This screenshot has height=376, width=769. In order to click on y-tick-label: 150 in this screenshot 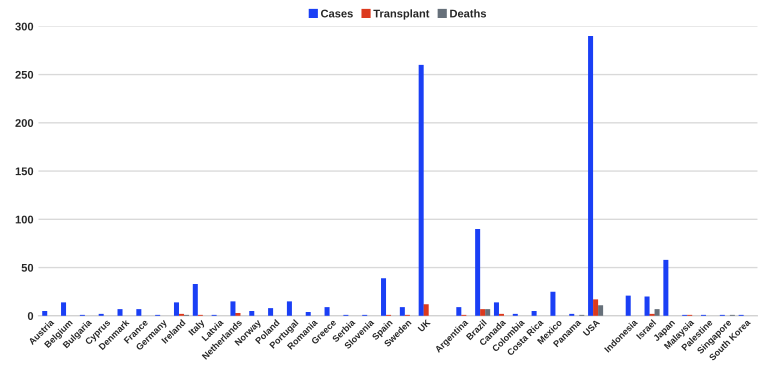, I will do `click(25, 171)`.